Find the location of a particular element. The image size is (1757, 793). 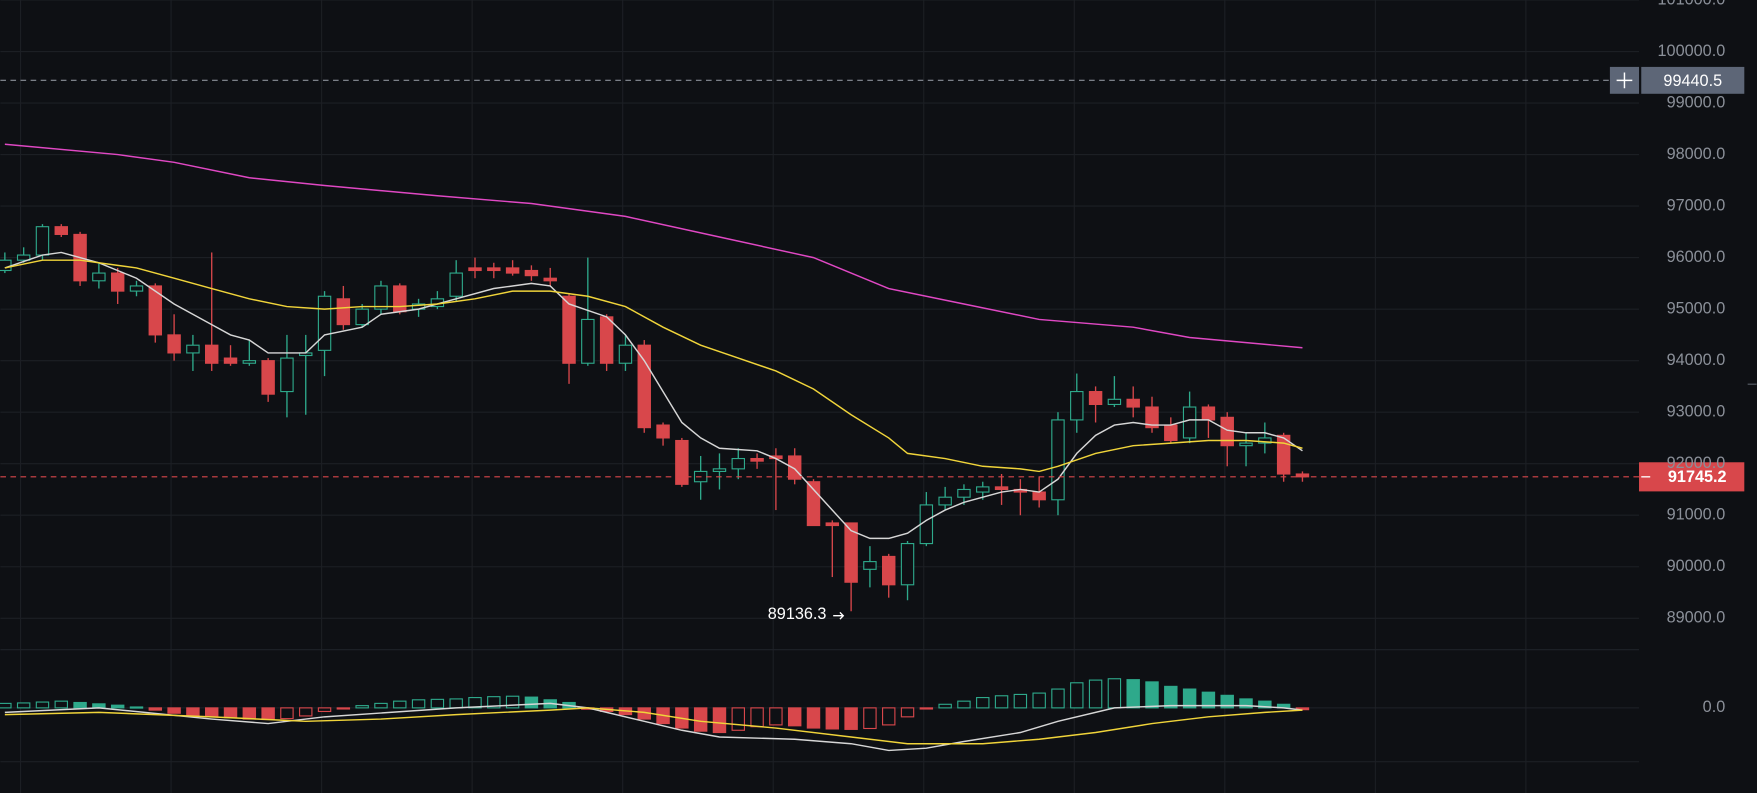

y-tick-label: 93000.0 is located at coordinates (1696, 411).